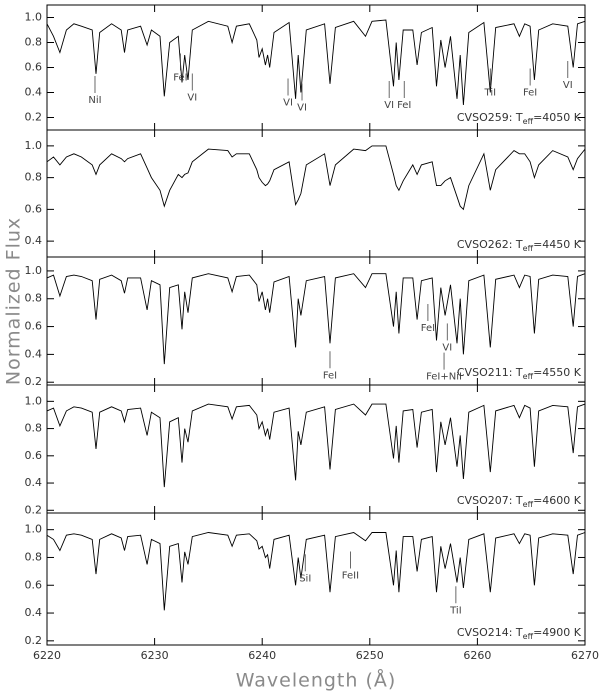 The image size is (600, 693). What do you see at coordinates (557, 372) in the screenshot?
I see `star-label-part: =4550 K` at bounding box center [557, 372].